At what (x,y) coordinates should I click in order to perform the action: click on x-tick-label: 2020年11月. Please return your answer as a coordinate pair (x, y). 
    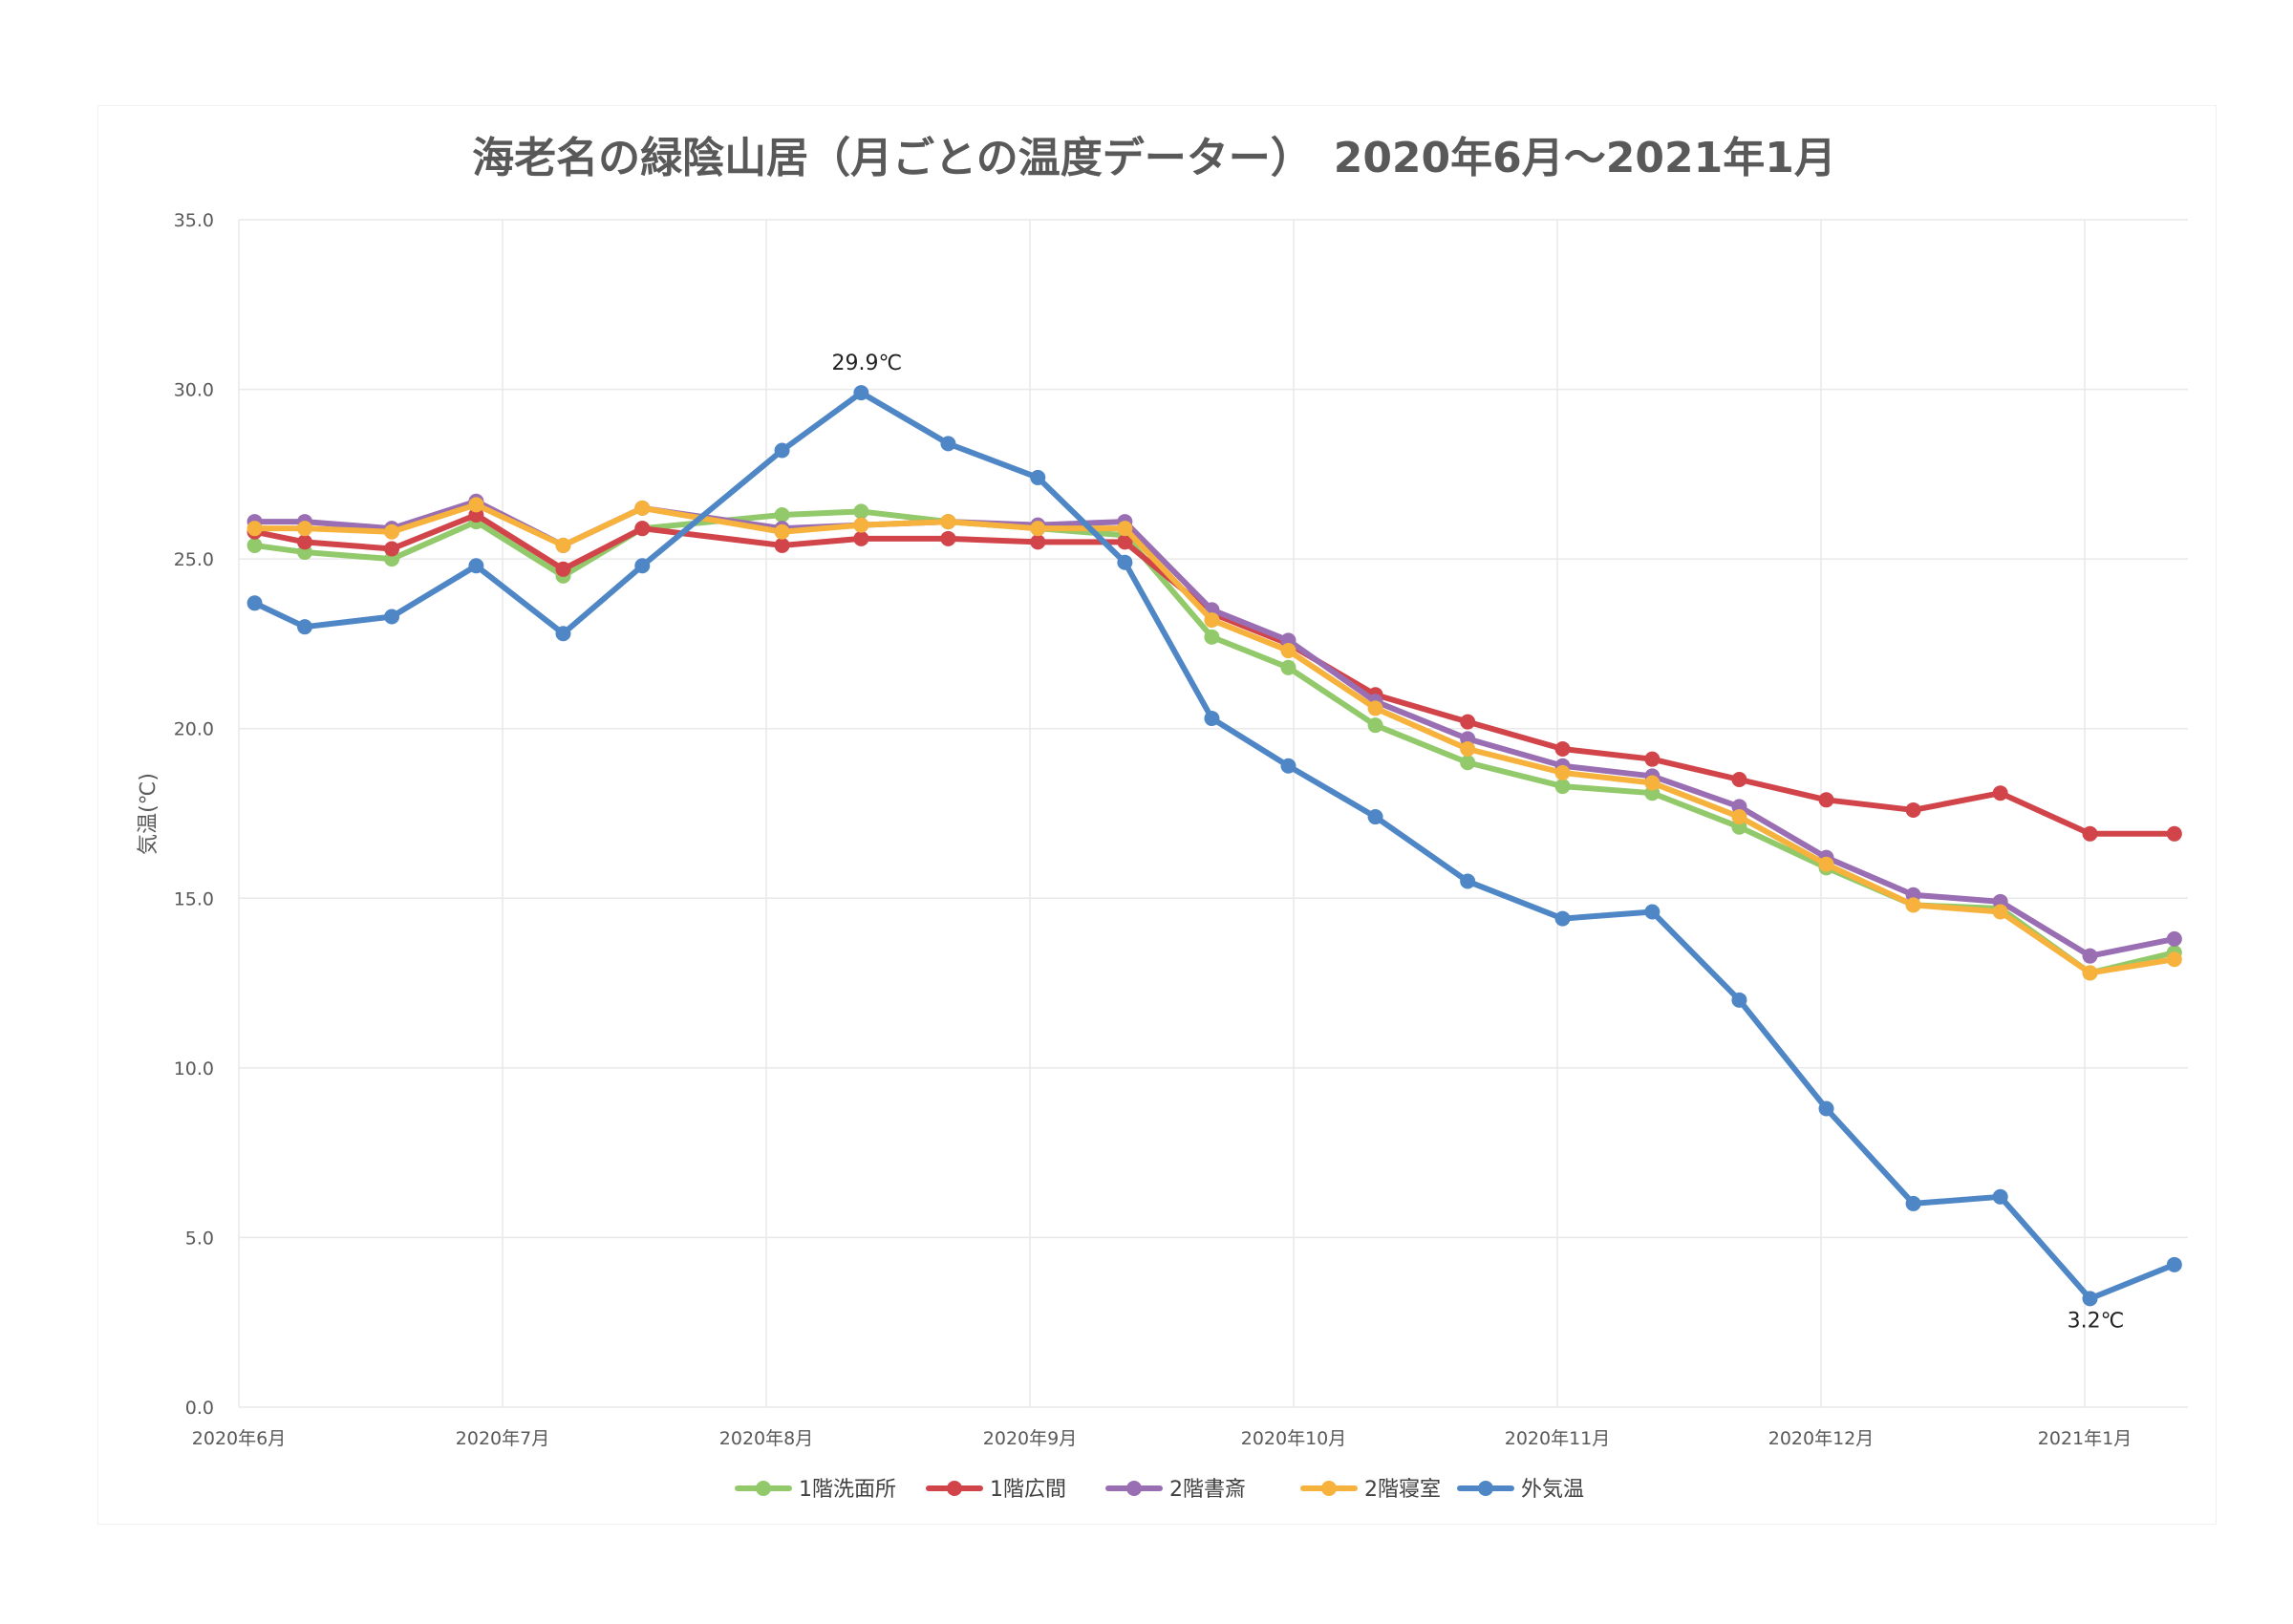
    Looking at the image, I should click on (1558, 1439).